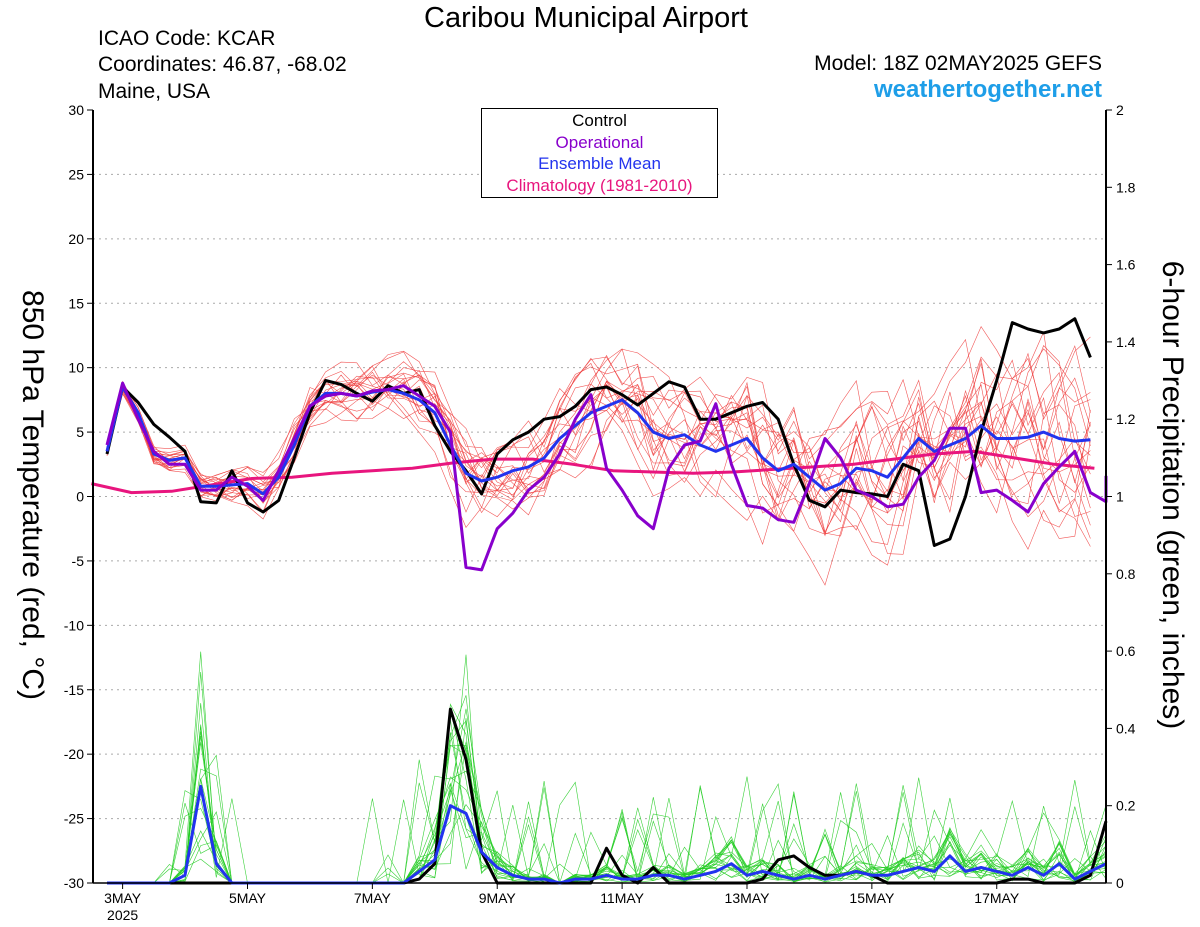 The image size is (1200, 927). What do you see at coordinates (1126, 651) in the screenshot?
I see `y-tick-label-right: 0.6` at bounding box center [1126, 651].